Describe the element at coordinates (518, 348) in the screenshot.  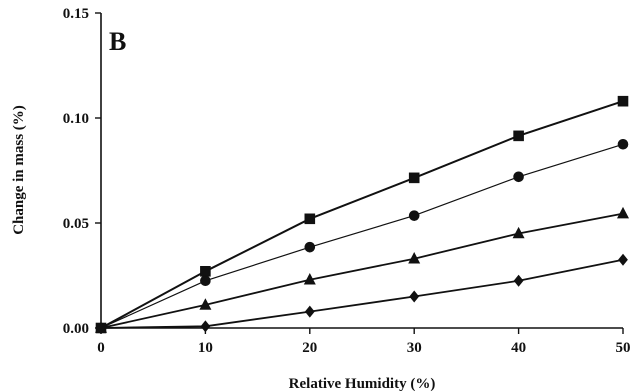
I see `x-tick-label: 40` at that location.